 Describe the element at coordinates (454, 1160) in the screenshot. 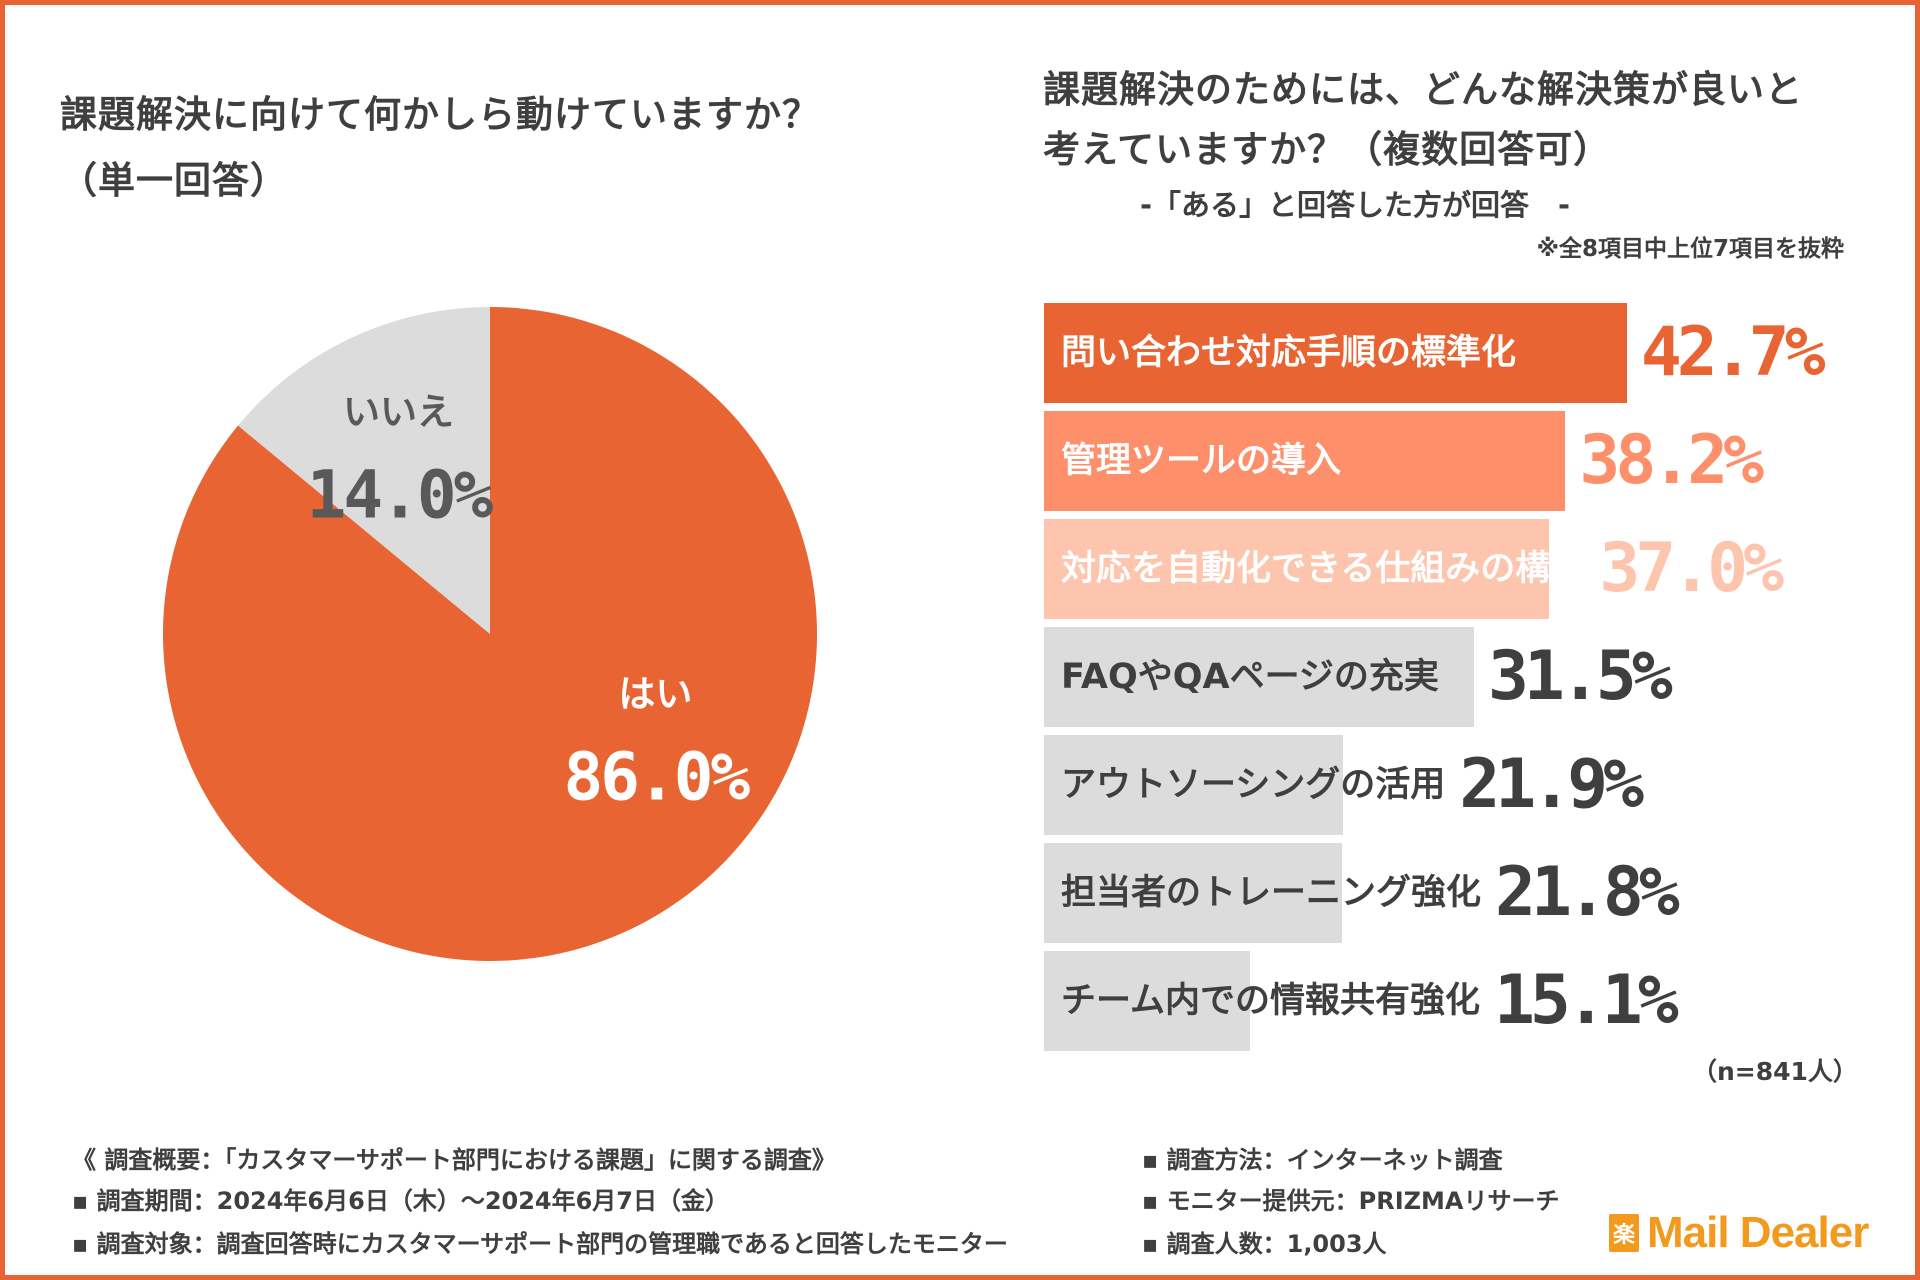

I see `footer-survey-overview: 《 調査概要：「カスタマーサポート部門における課題」に関する調査》` at that location.